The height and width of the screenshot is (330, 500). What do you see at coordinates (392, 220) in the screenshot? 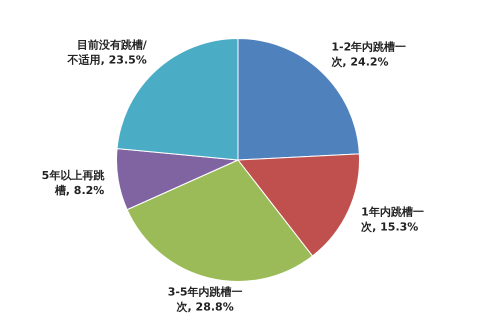
I see `slice-label: 1年内跳槽一次, 15.3%` at bounding box center [392, 220].